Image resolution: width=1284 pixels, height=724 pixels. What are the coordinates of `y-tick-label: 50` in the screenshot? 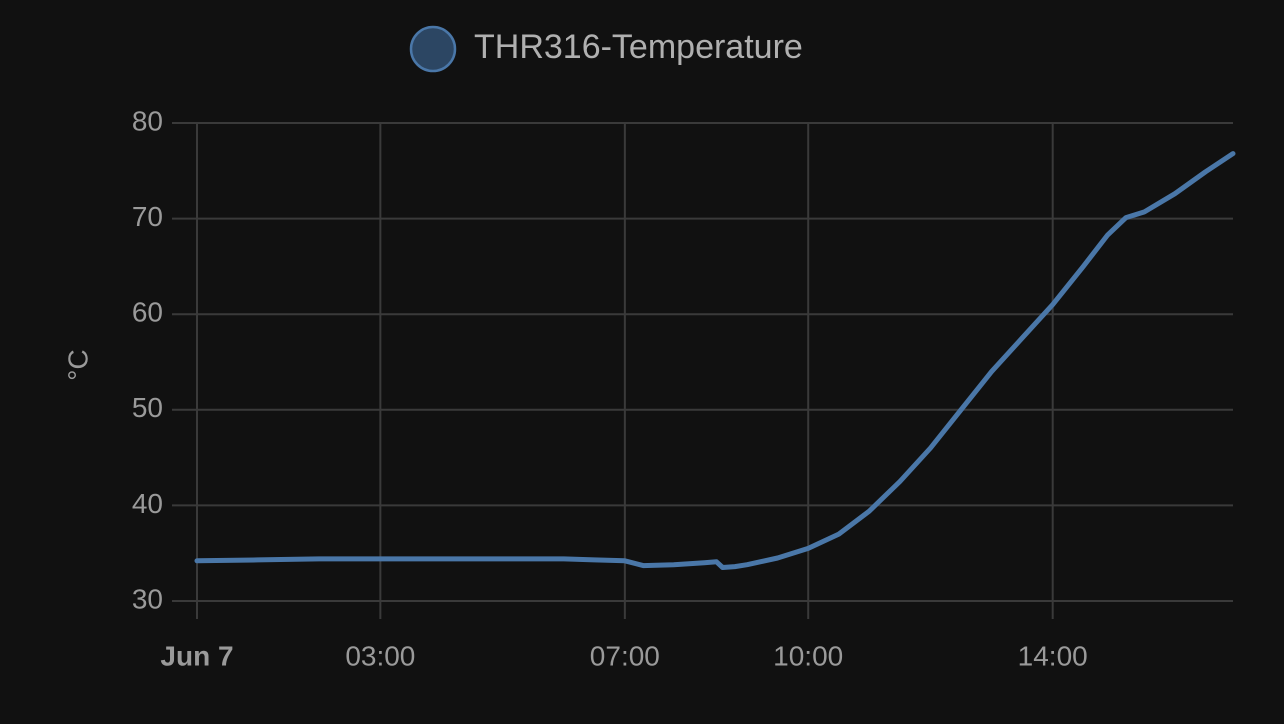 It's located at (147, 407).